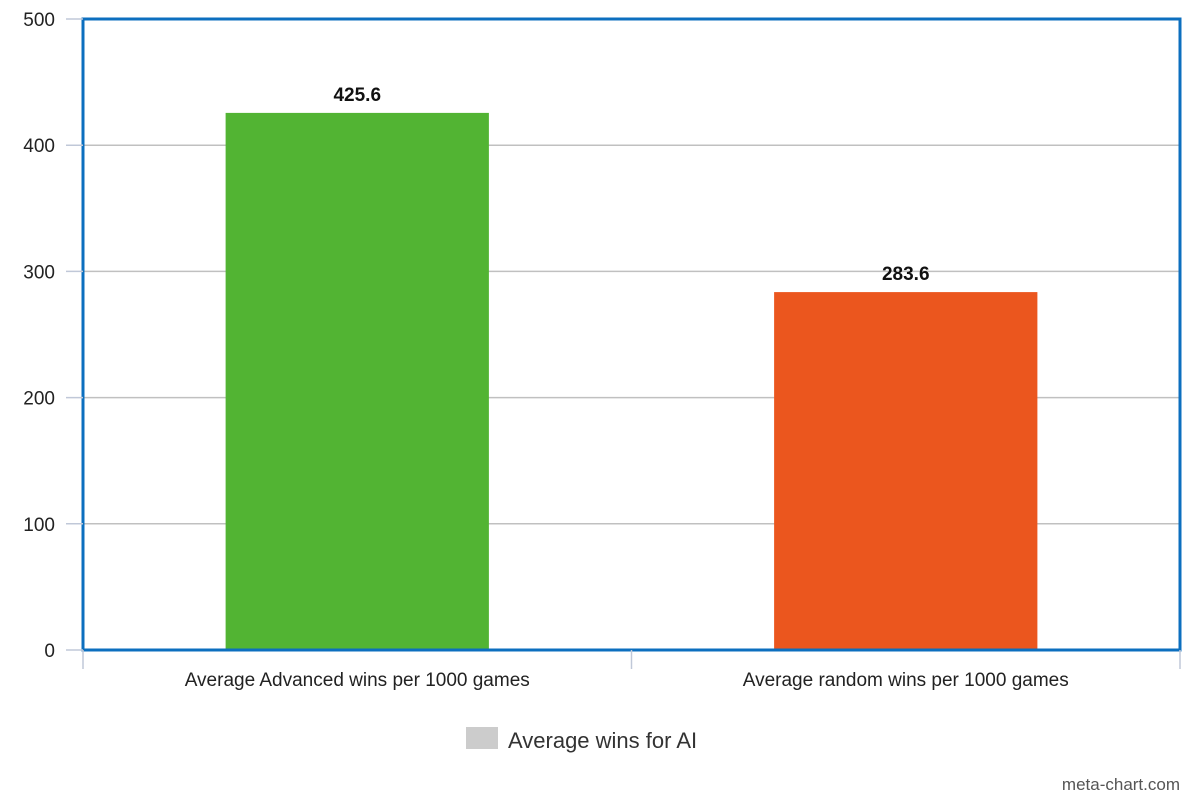 The image size is (1200, 805). I want to click on y-tick-label: 400, so click(39, 146).